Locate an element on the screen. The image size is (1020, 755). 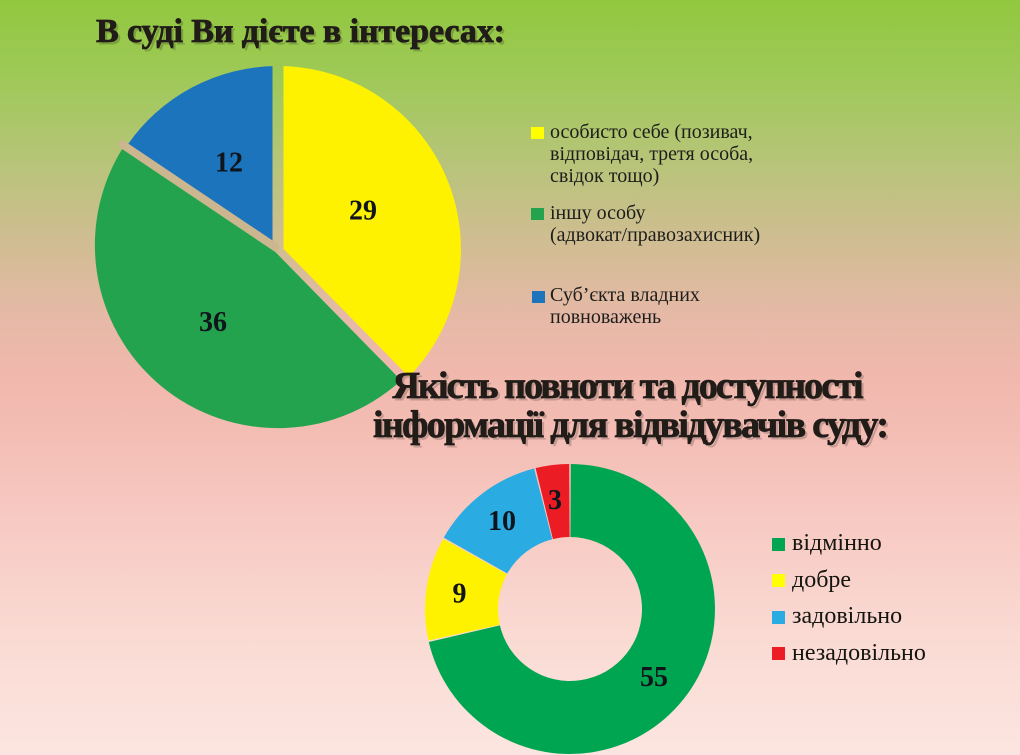
svg-text: відмінно is located at coordinates (837, 543).